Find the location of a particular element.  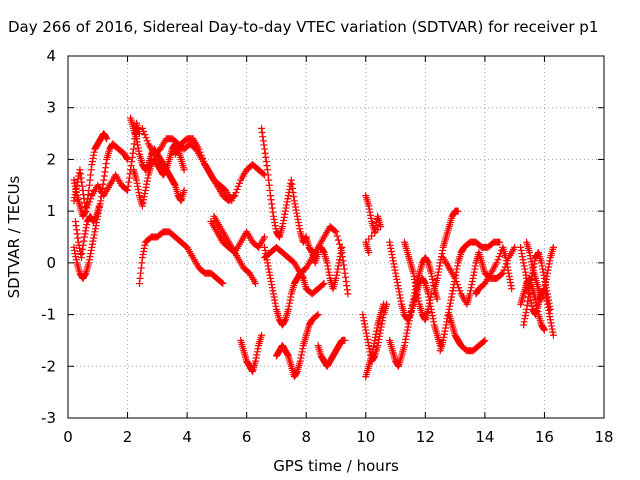

y-tick-label: 0 is located at coordinates (51, 263).